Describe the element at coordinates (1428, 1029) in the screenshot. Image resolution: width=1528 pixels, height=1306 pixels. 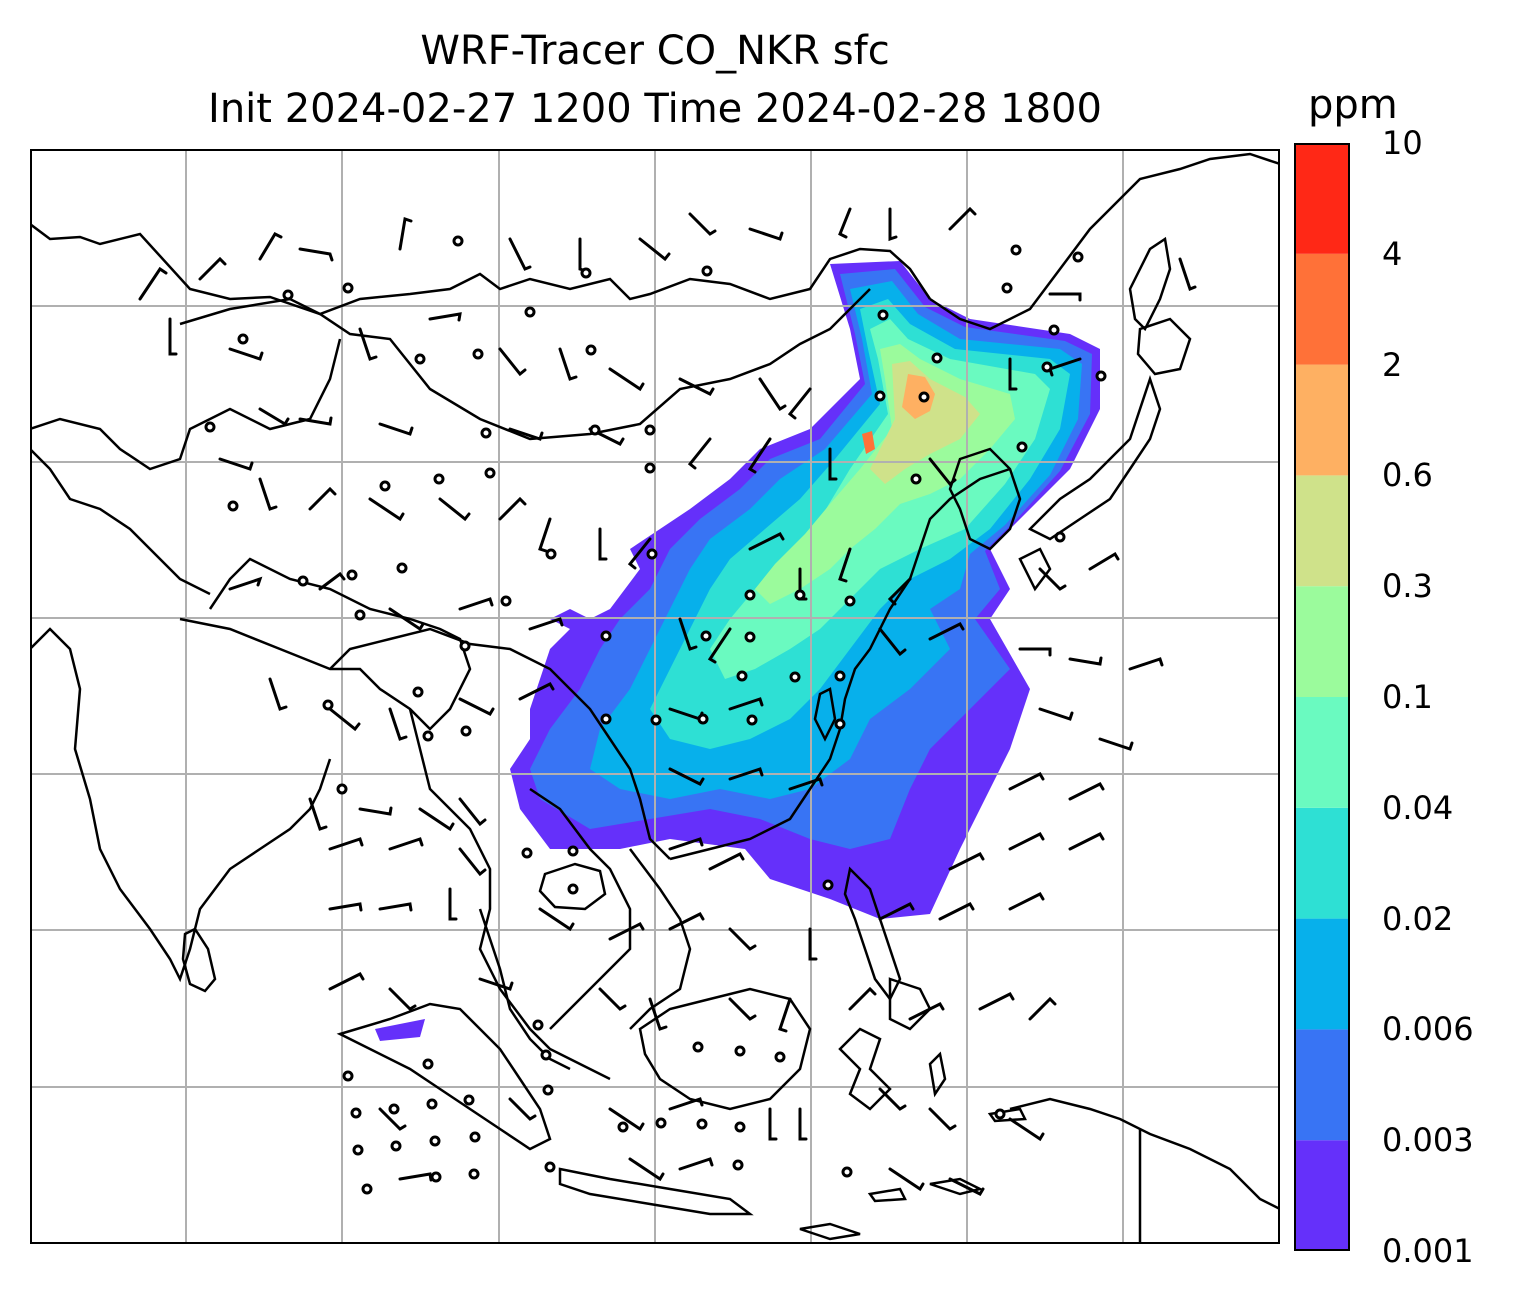
I see `colorbar-tick-label: 0.006` at that location.